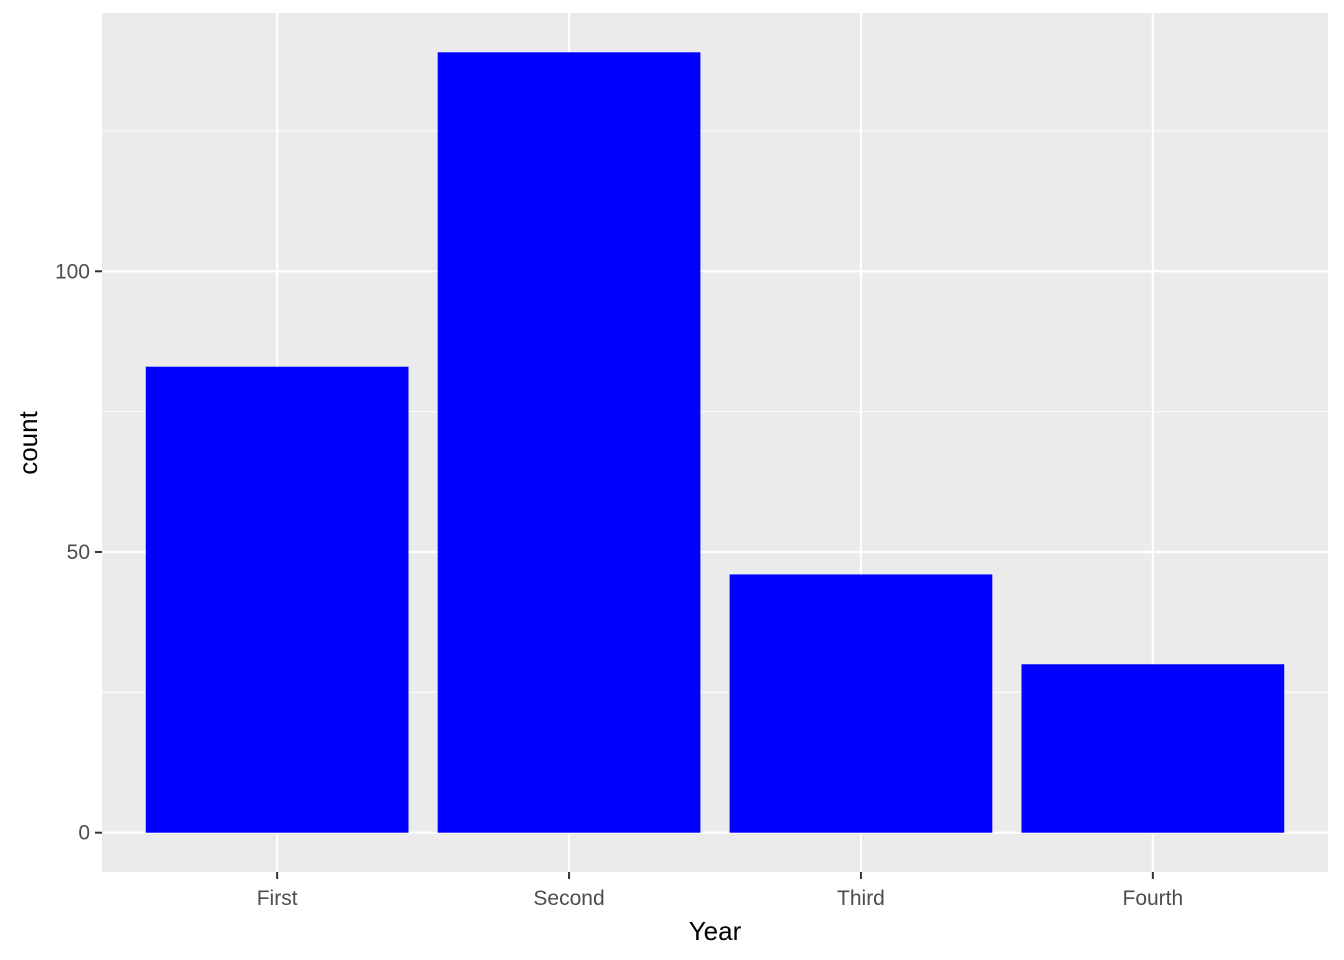 This screenshot has height=960, width=1344. I want to click on bar-first, so click(277, 599).